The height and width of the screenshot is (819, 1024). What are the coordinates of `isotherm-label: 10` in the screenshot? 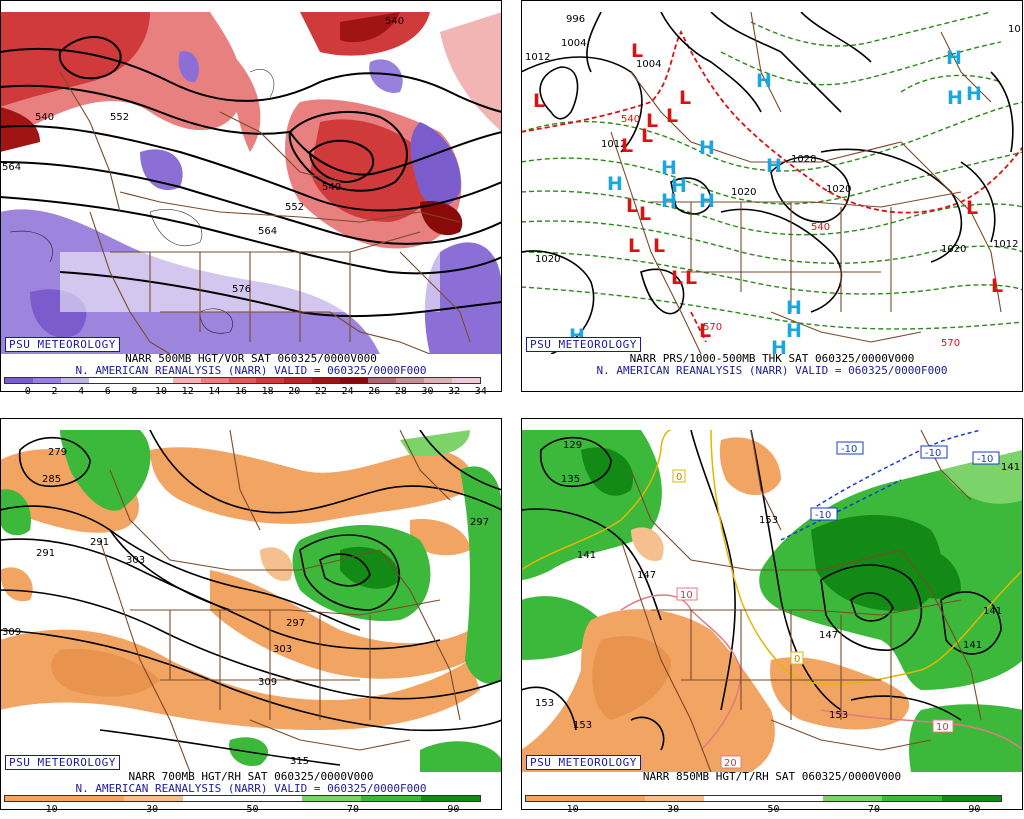 It's located at (943, 726).